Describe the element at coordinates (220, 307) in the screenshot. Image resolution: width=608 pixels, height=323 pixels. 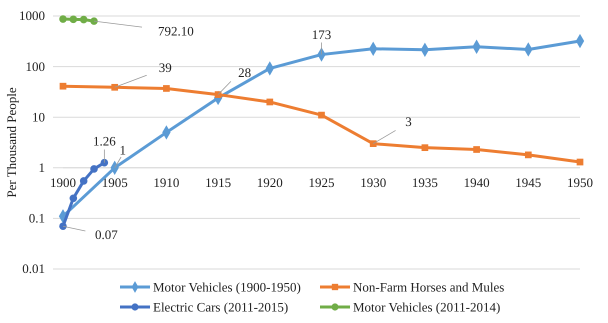
I see `legend-label: Electric Cars (2011-2015)` at that location.